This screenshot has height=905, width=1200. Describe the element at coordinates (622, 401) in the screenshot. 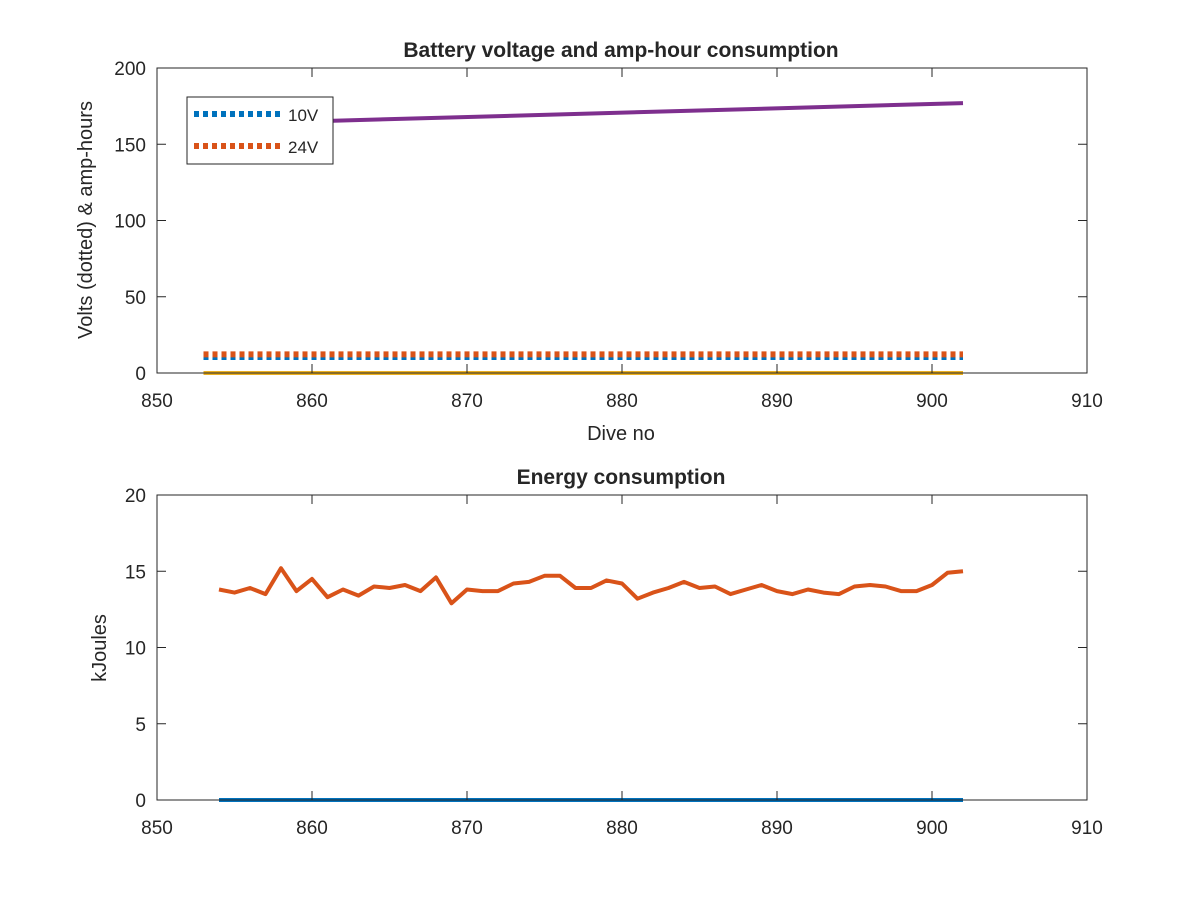

I see `x-tick-label-top: 880` at that location.